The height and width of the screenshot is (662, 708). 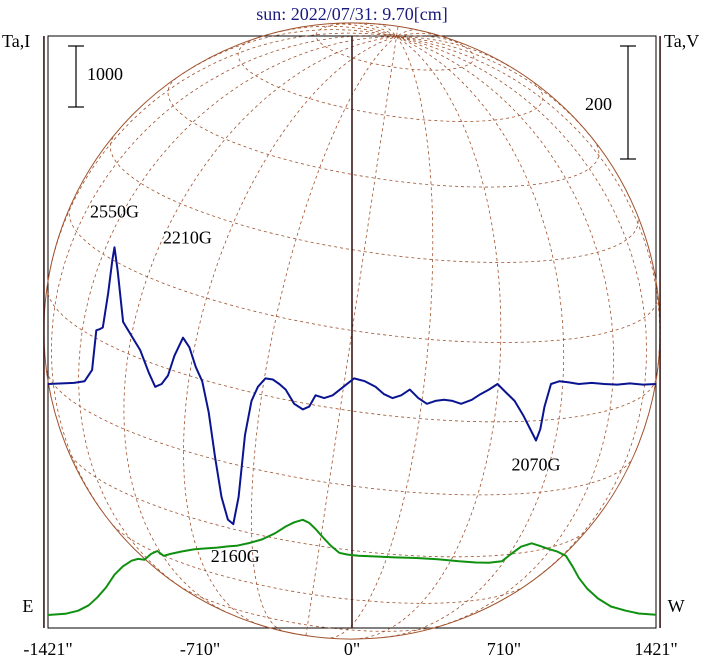 I want to click on left-scale-bar-label: 1000, so click(x=105, y=74).